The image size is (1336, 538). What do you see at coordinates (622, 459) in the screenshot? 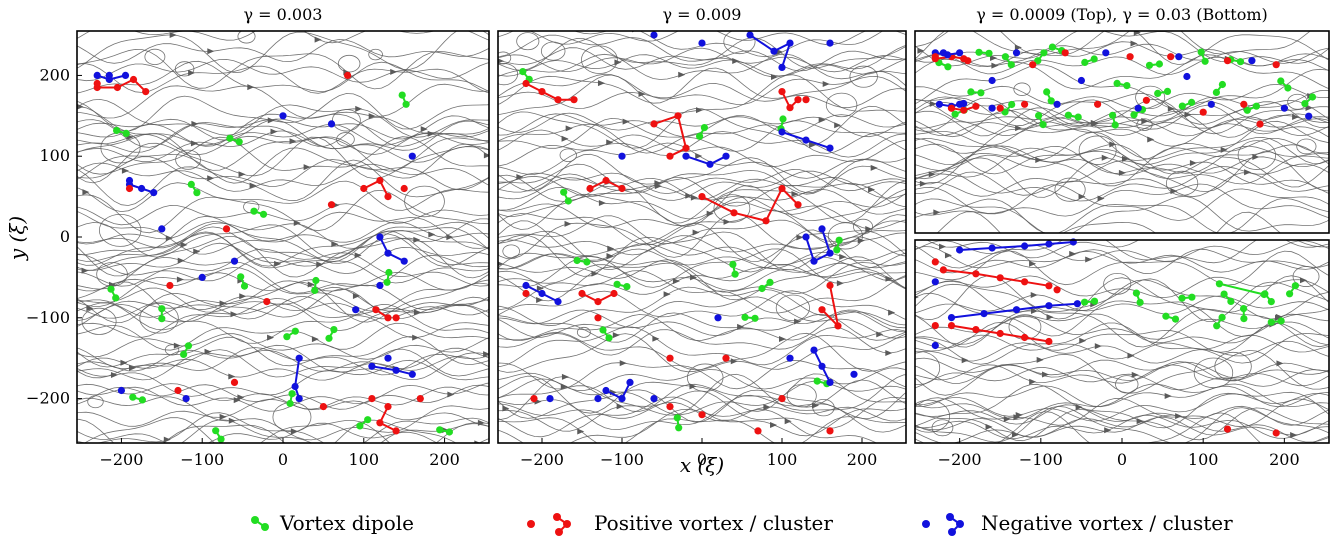
I see `x-tick-label: −100` at bounding box center [622, 459].